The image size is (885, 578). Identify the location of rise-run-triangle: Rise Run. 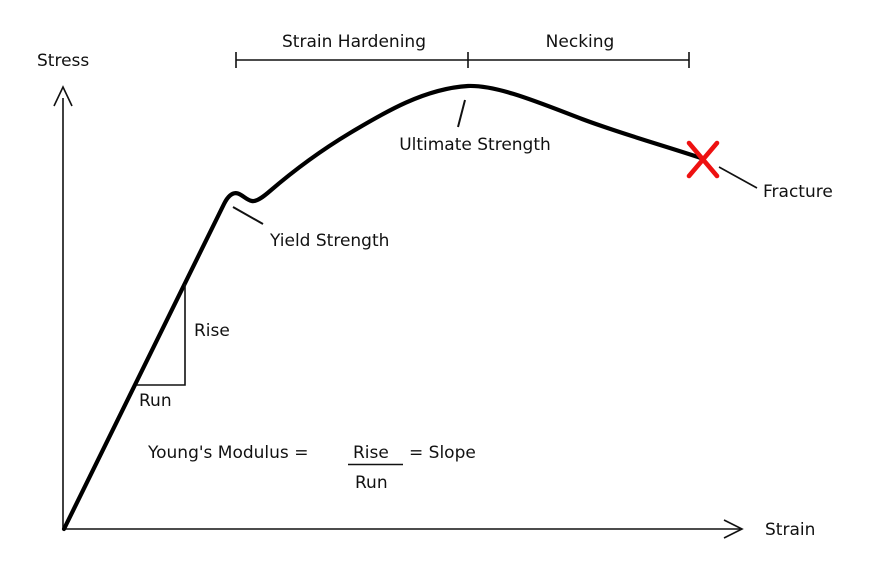
(183, 347).